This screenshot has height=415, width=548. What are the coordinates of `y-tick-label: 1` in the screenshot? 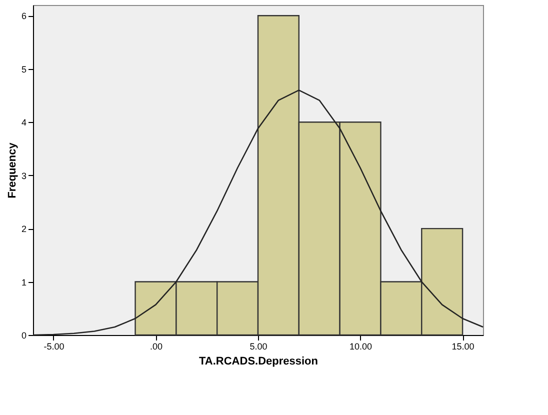 It's located at (23, 282).